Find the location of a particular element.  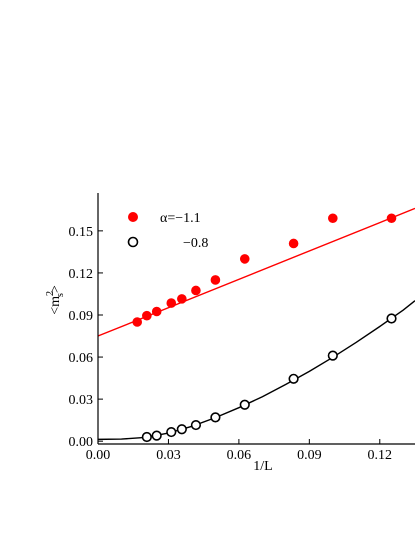

y-axis-label: <m2s> is located at coordinates (55, 300).